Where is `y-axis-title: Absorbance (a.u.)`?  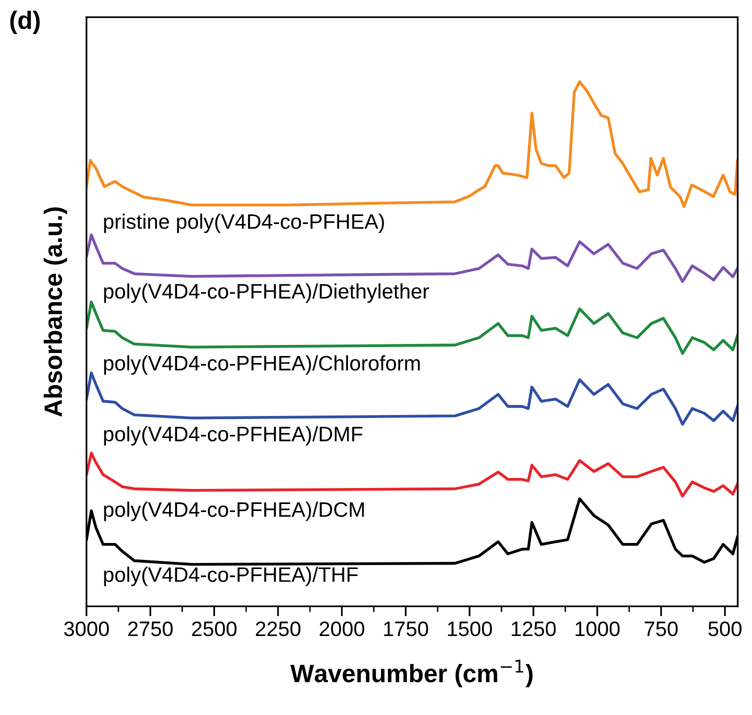
y-axis-title: Absorbance (a.u.) is located at coordinates (56, 312).